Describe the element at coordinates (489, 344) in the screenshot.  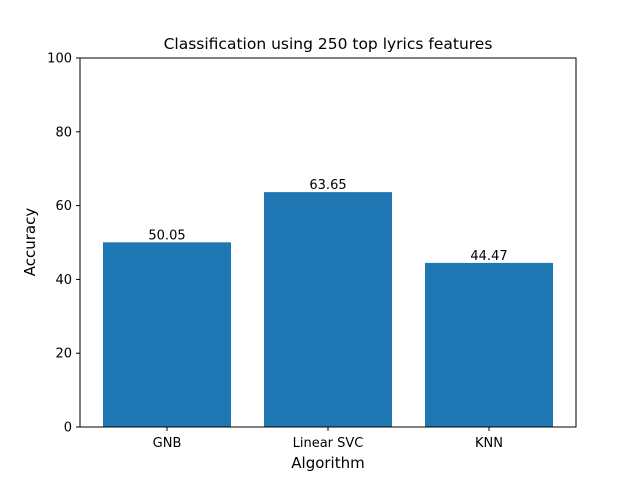
I see `bar-knn` at that location.